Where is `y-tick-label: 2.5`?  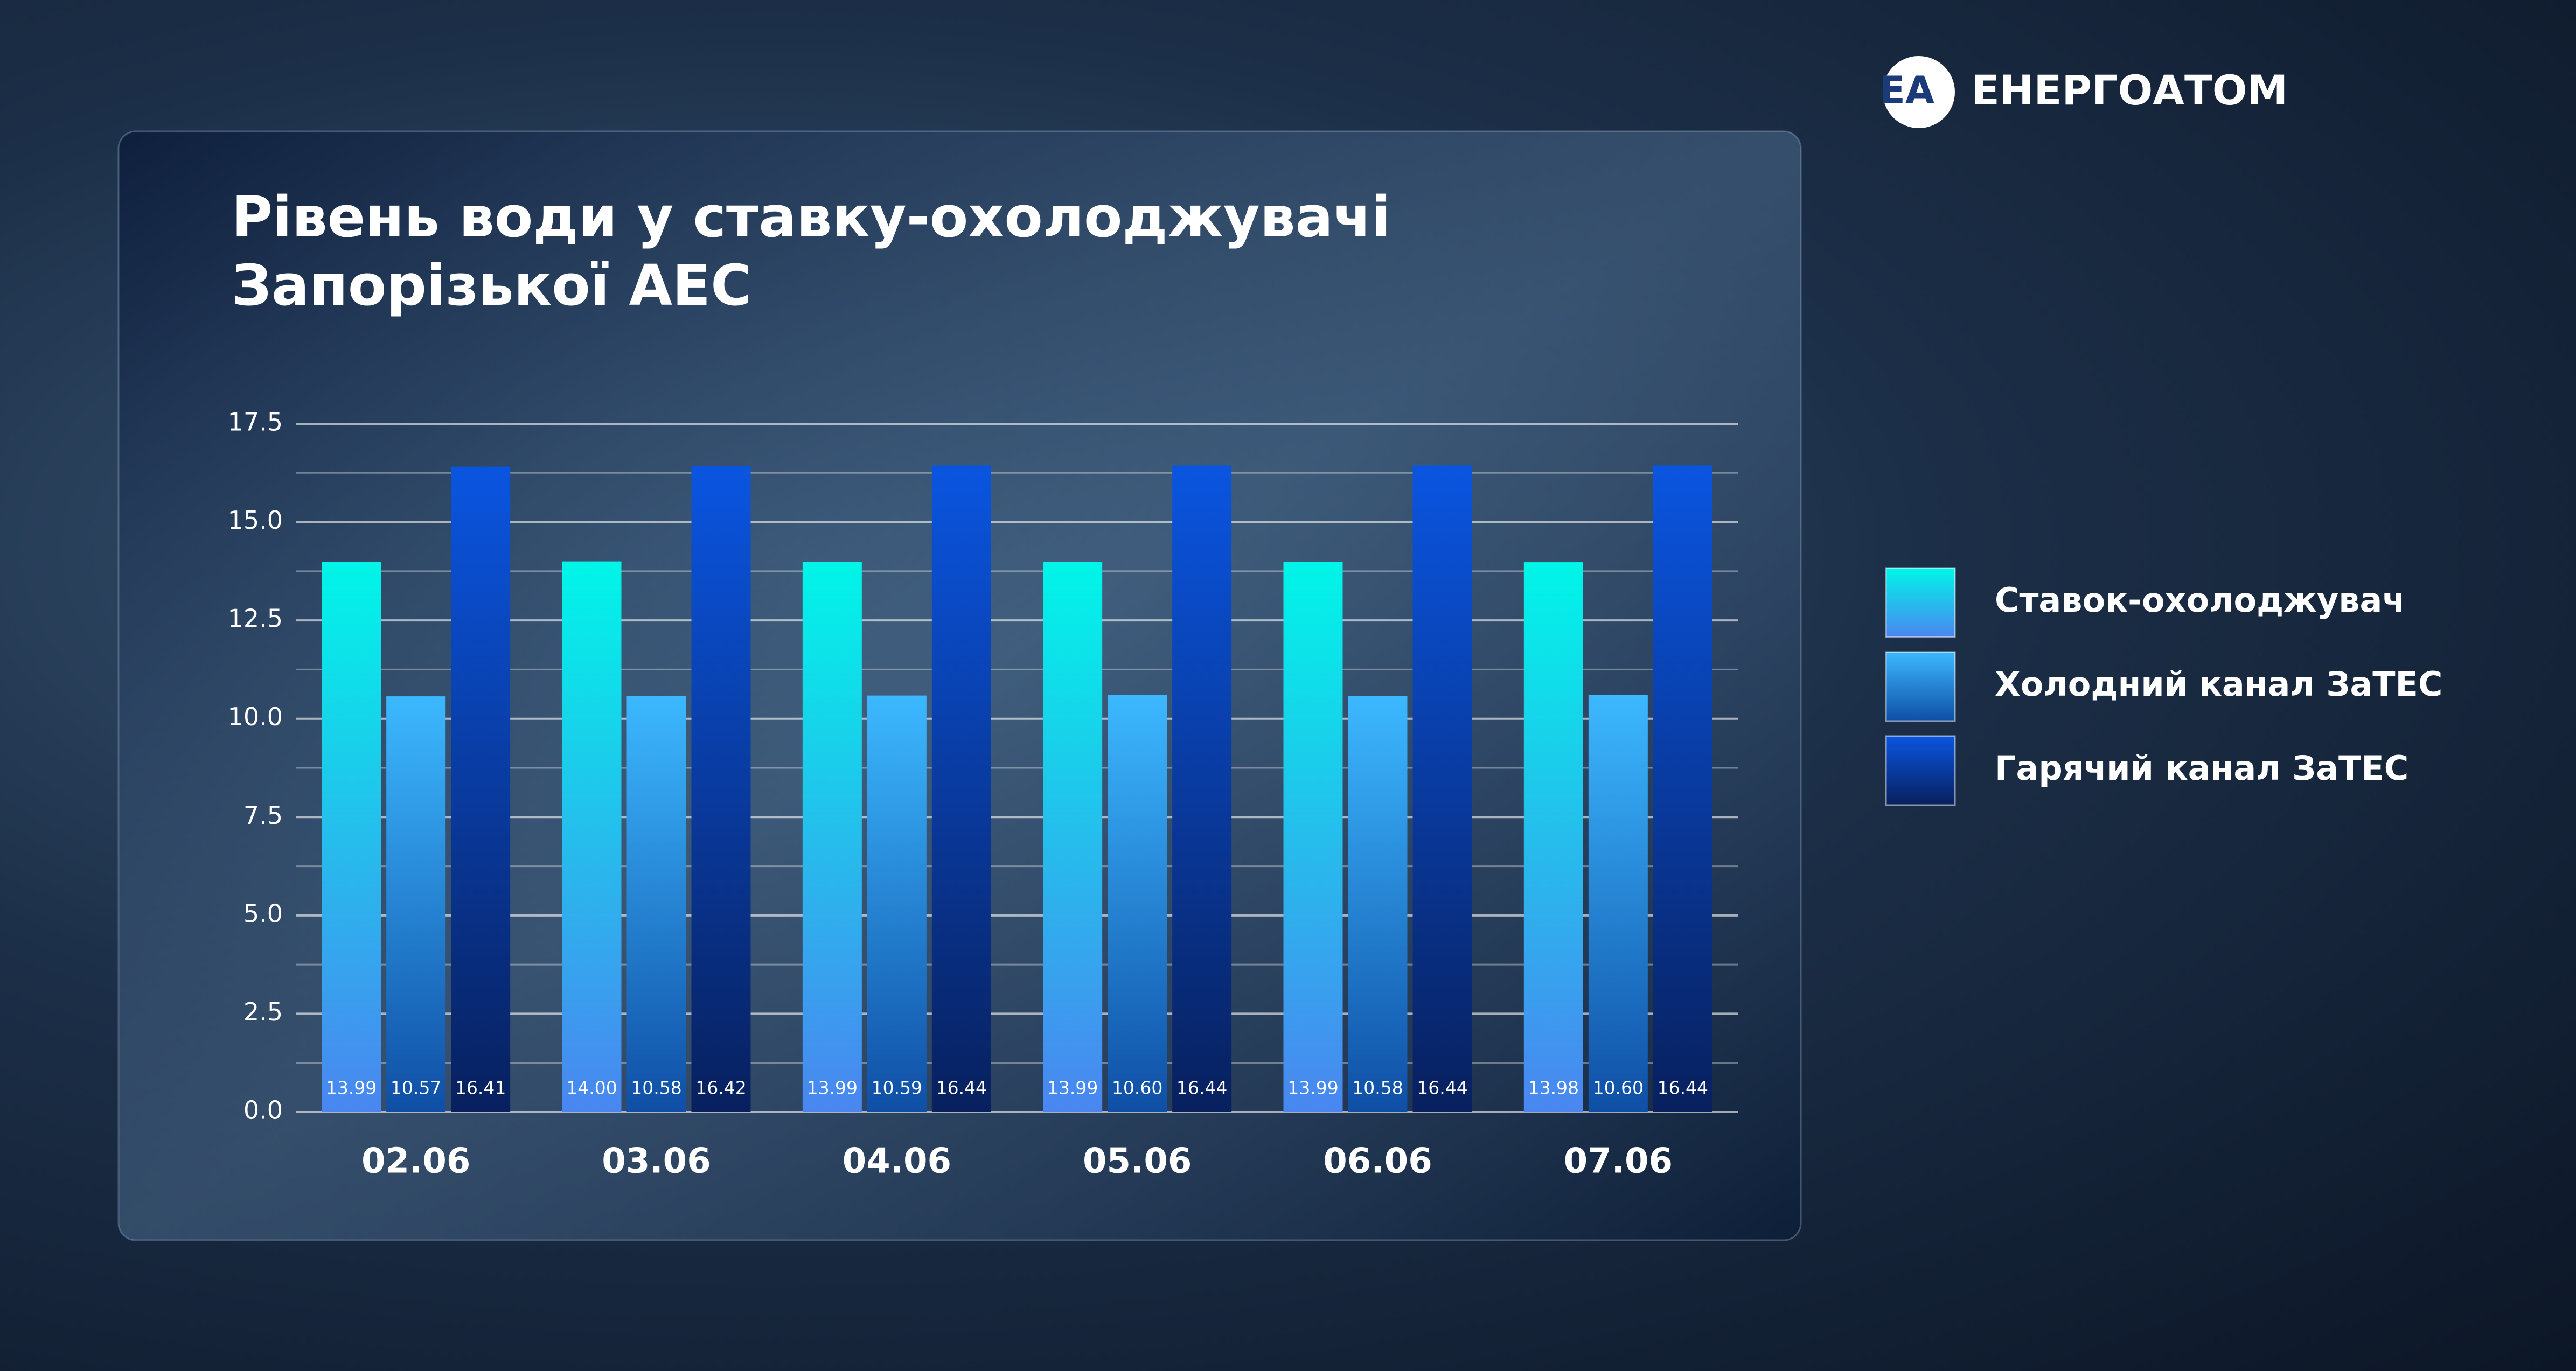
y-tick-label: 2.5 is located at coordinates (263, 1012).